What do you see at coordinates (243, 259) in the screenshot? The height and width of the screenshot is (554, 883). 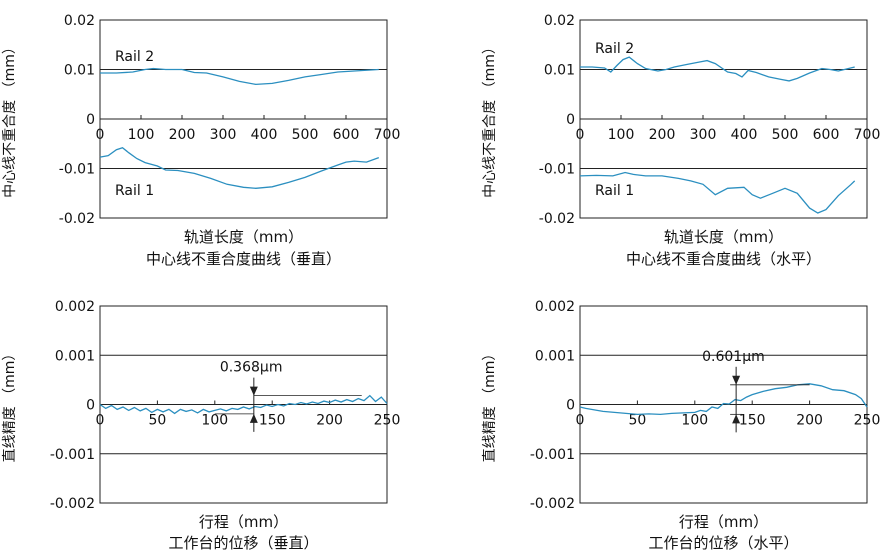 I see `chart-title: 中心线不重合度曲线（垂直）` at bounding box center [243, 259].